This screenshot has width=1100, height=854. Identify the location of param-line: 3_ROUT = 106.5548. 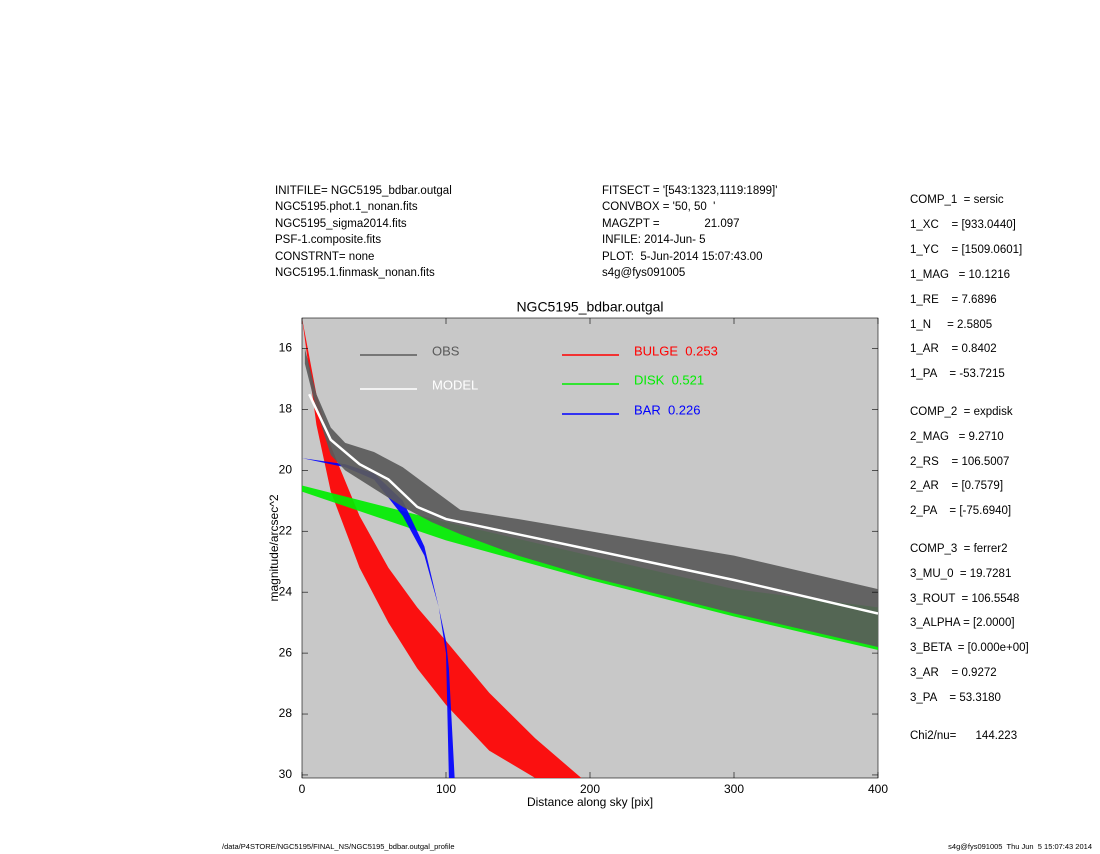
(965, 598).